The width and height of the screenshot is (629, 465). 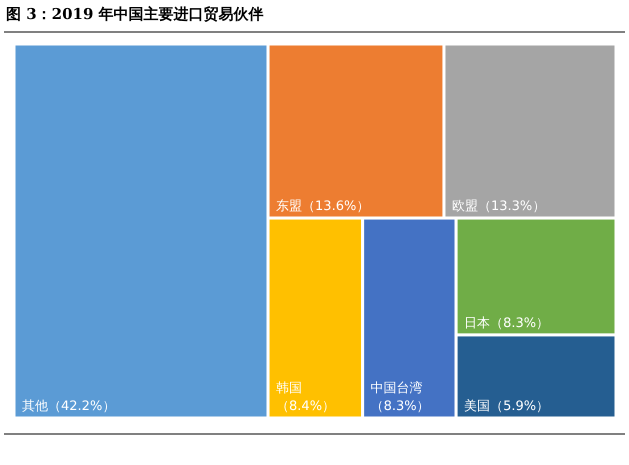 What do you see at coordinates (477, 323) in the screenshot?
I see `category-label: 日本` at bounding box center [477, 323].